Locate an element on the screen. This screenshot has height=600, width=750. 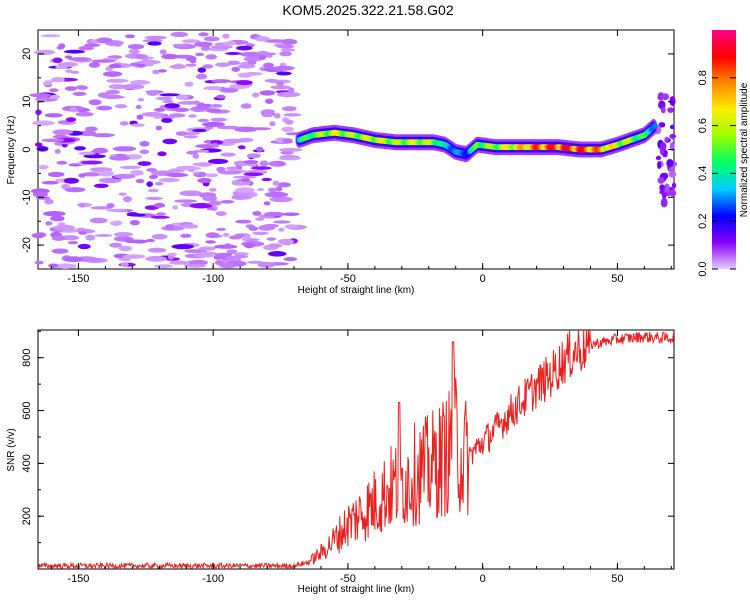
spectrogram-xlabel: Height of straight line (km) is located at coordinates (356, 290).